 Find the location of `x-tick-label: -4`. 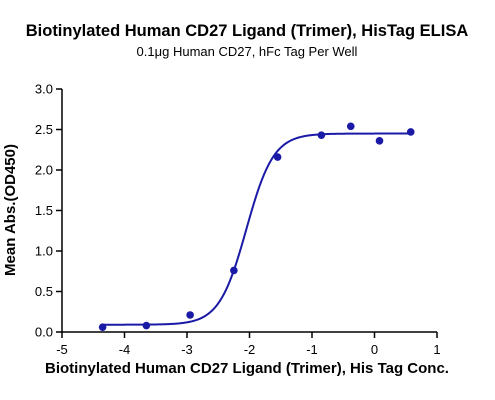

x-tick-label: -4 is located at coordinates (125, 349).